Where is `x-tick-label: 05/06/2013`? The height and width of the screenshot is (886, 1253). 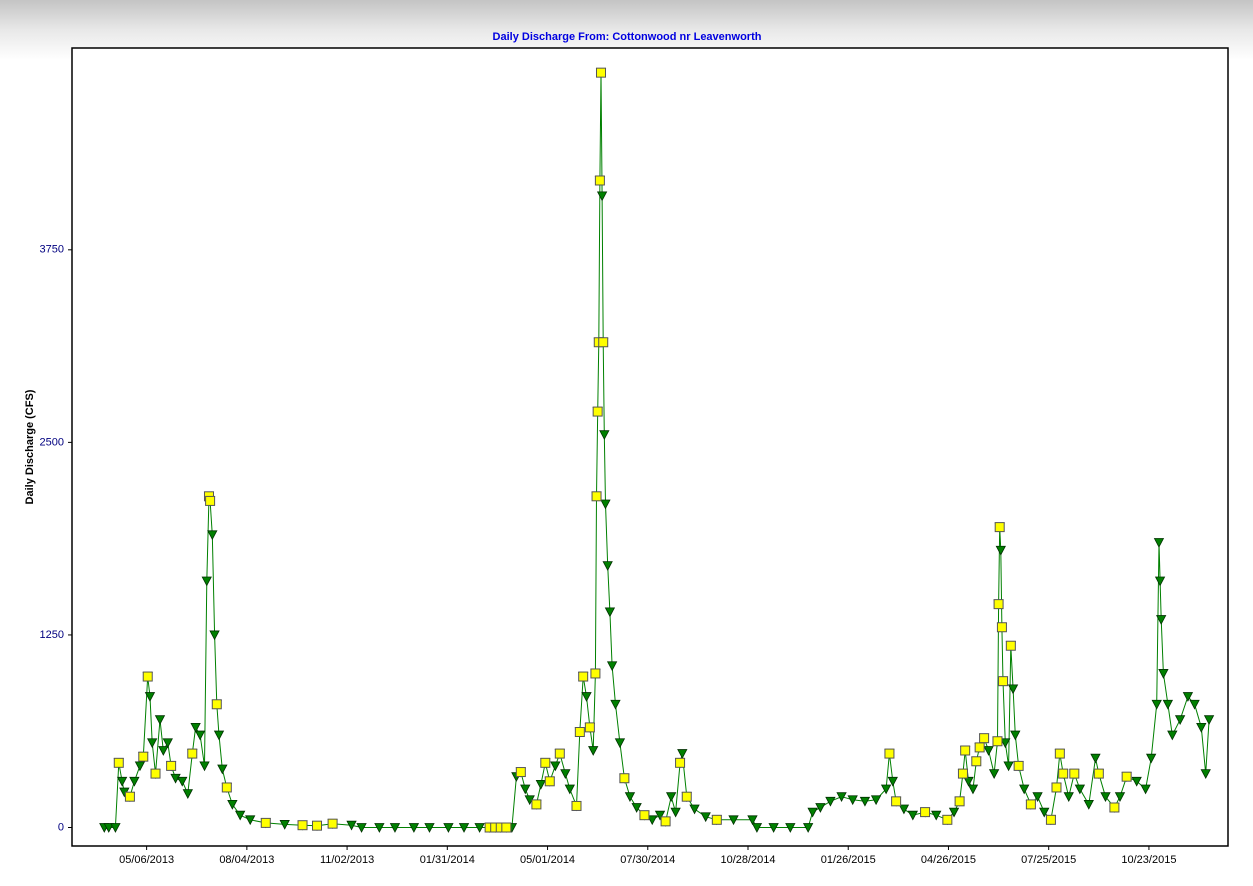
x-tick-label: 05/06/2013 is located at coordinates (146, 860).